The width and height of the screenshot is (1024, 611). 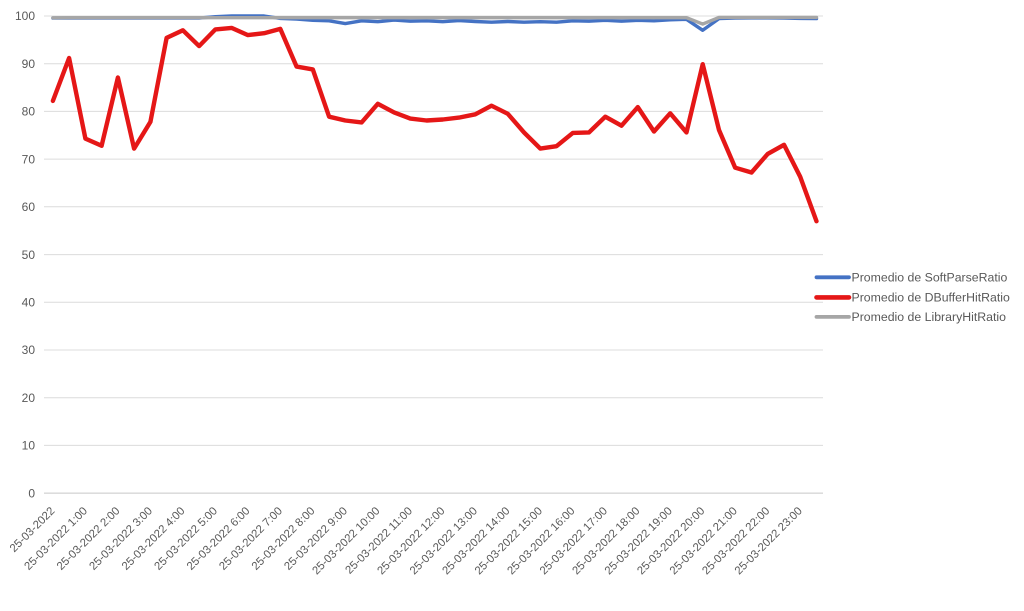 I want to click on svg-text: Promedio de LibraryHitRatio, so click(x=929, y=317).